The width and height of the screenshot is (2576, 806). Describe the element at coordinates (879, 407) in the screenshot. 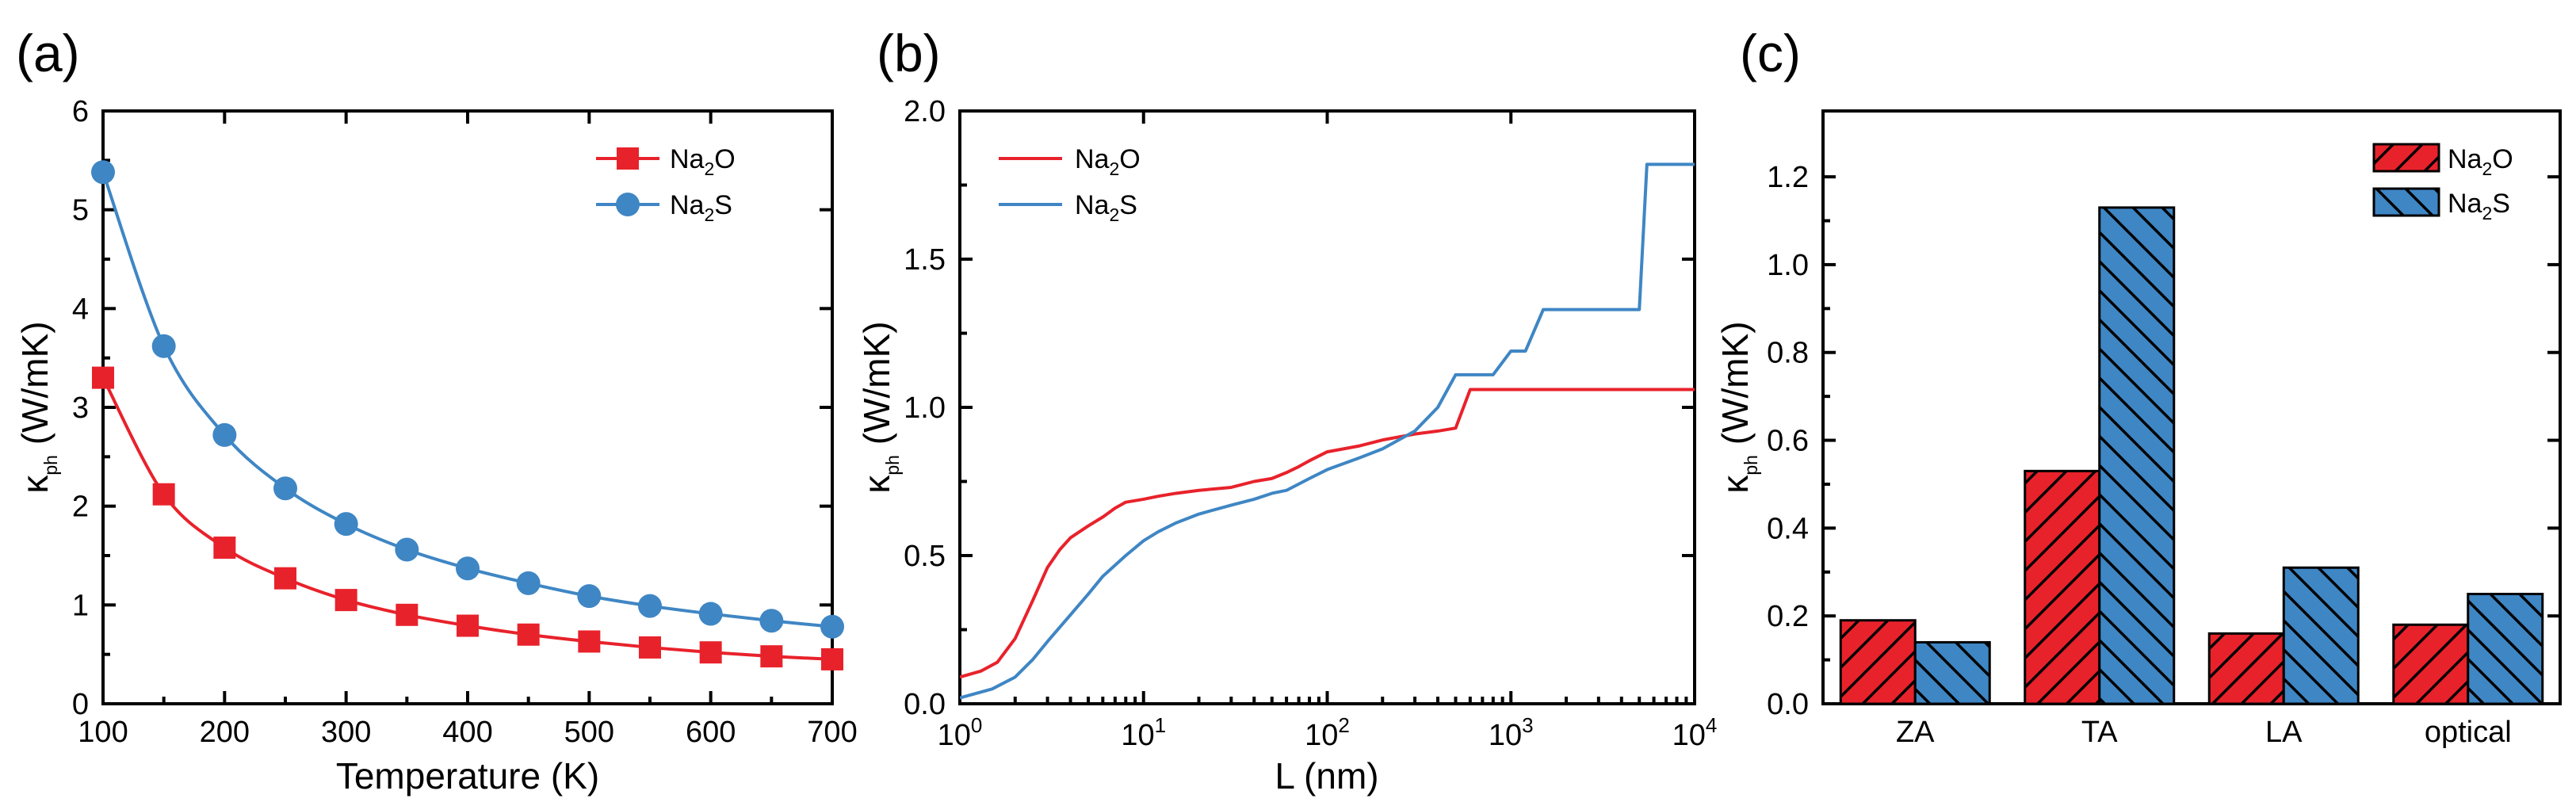

I see `panel-b-ylabel: κph (W/mK)` at that location.